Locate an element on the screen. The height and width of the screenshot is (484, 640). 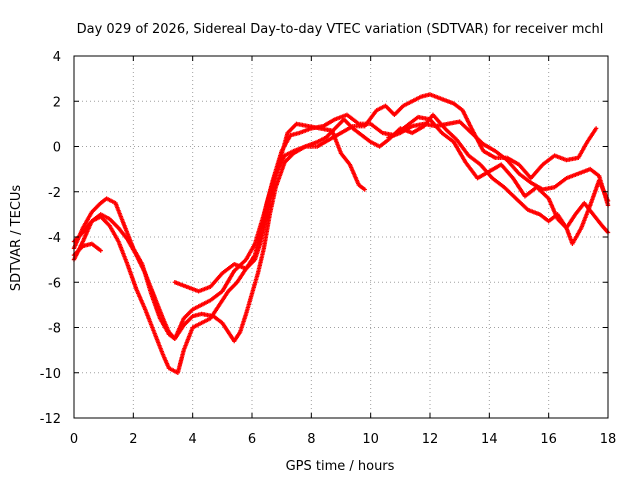
y-axis-label: SDTVAR / TECUs is located at coordinates (16, 238).